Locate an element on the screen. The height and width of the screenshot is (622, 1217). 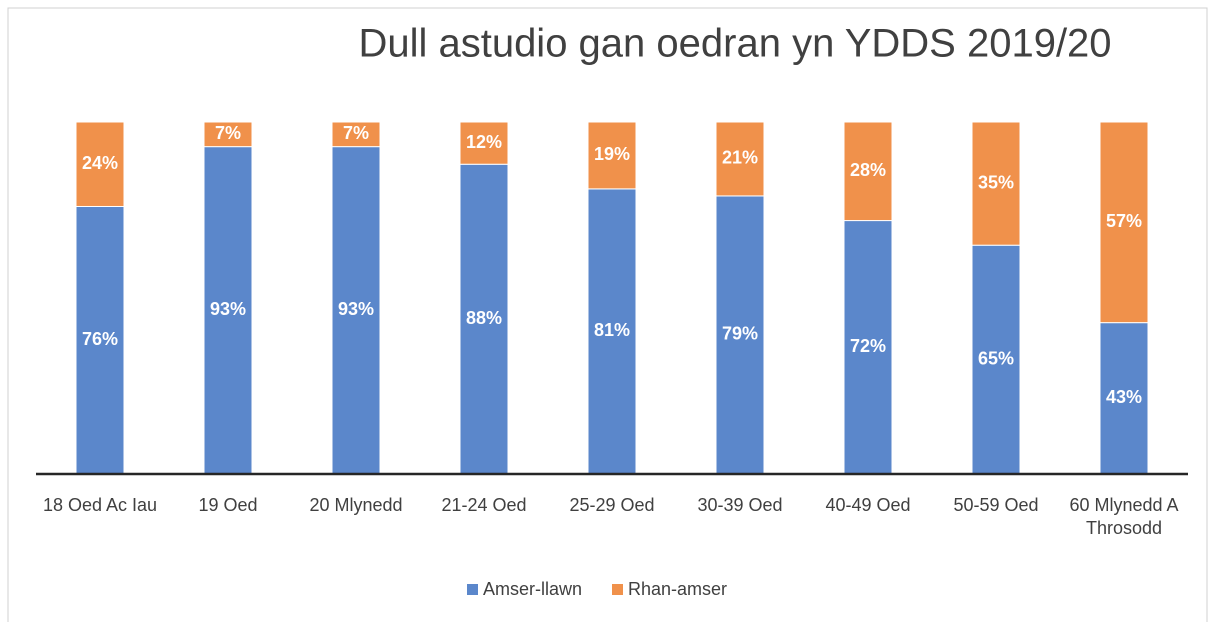
data-label: 19% is located at coordinates (612, 154).